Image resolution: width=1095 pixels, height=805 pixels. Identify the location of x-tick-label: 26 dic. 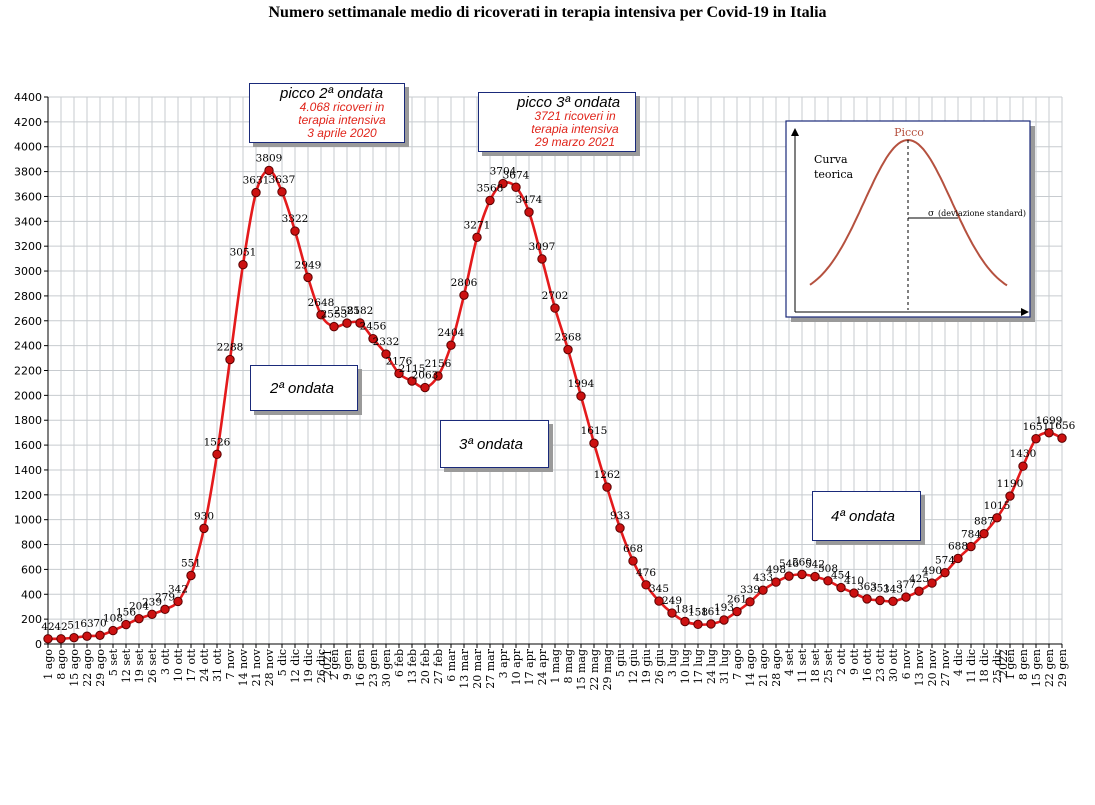
(321, 666).